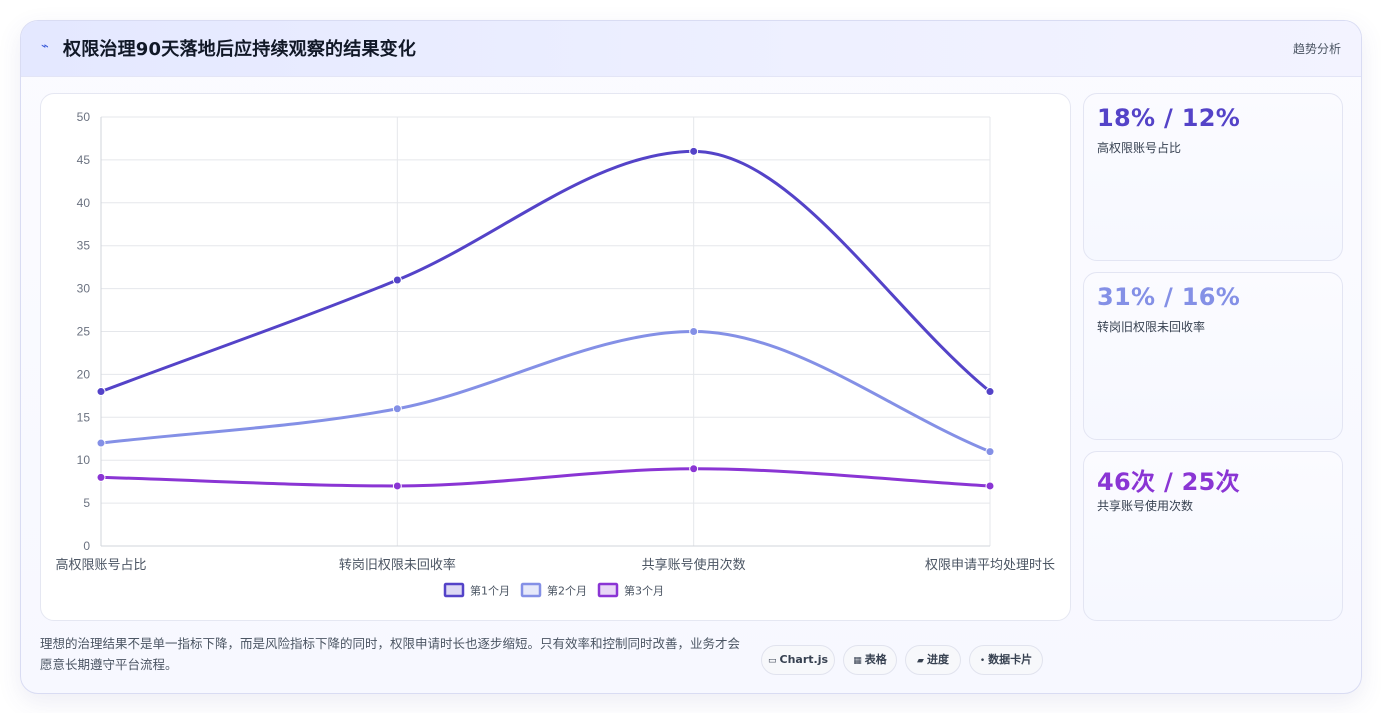  What do you see at coordinates (1139, 148) in the screenshot?
I see `stat-label: 高权限账号占比` at bounding box center [1139, 148].